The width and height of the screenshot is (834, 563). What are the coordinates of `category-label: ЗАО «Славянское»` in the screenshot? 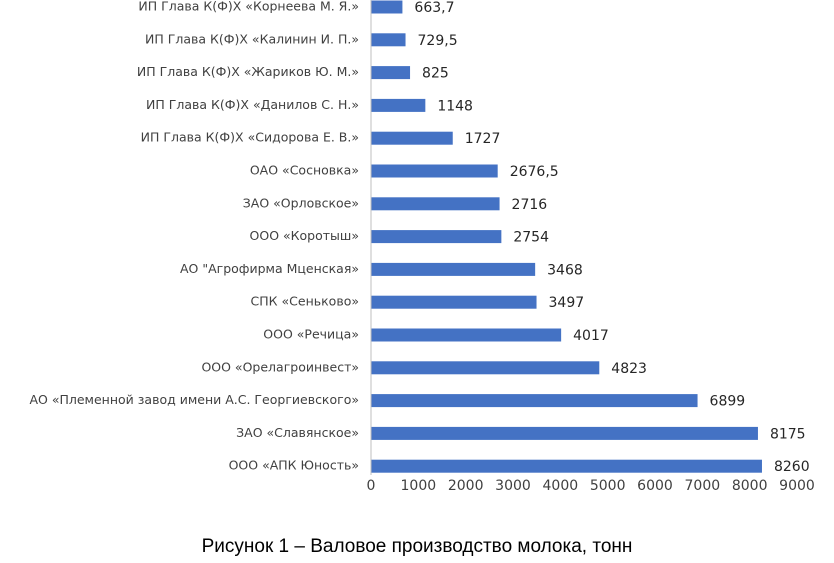 It's located at (297, 432).